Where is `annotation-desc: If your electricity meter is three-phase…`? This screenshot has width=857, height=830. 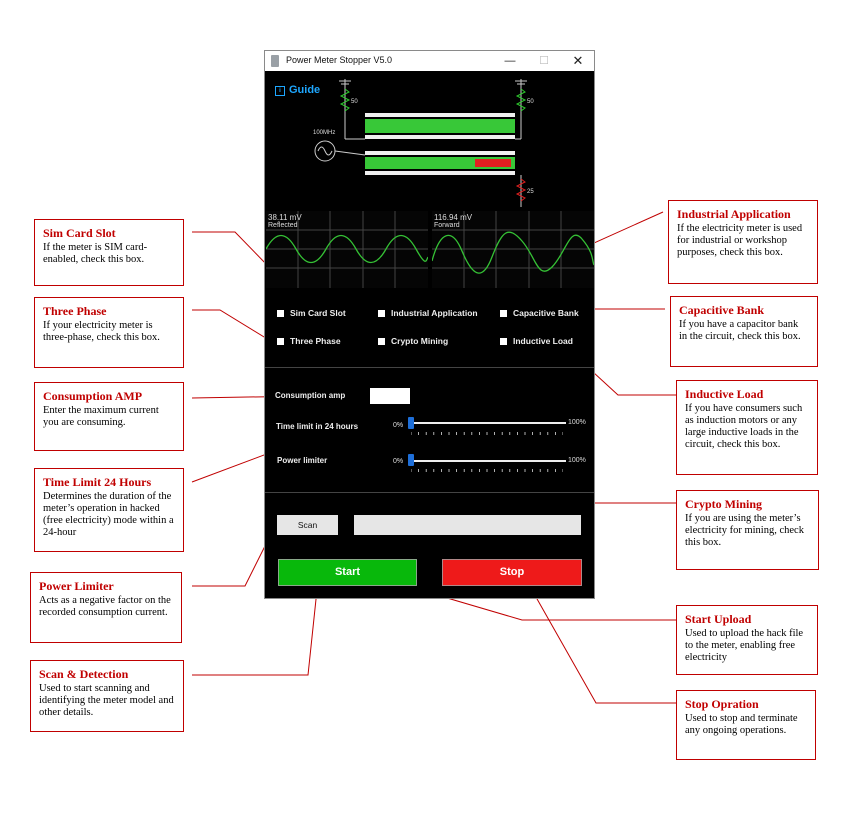
annotation-desc: If your electricity meter is three-phase… is located at coordinates (101, 331).